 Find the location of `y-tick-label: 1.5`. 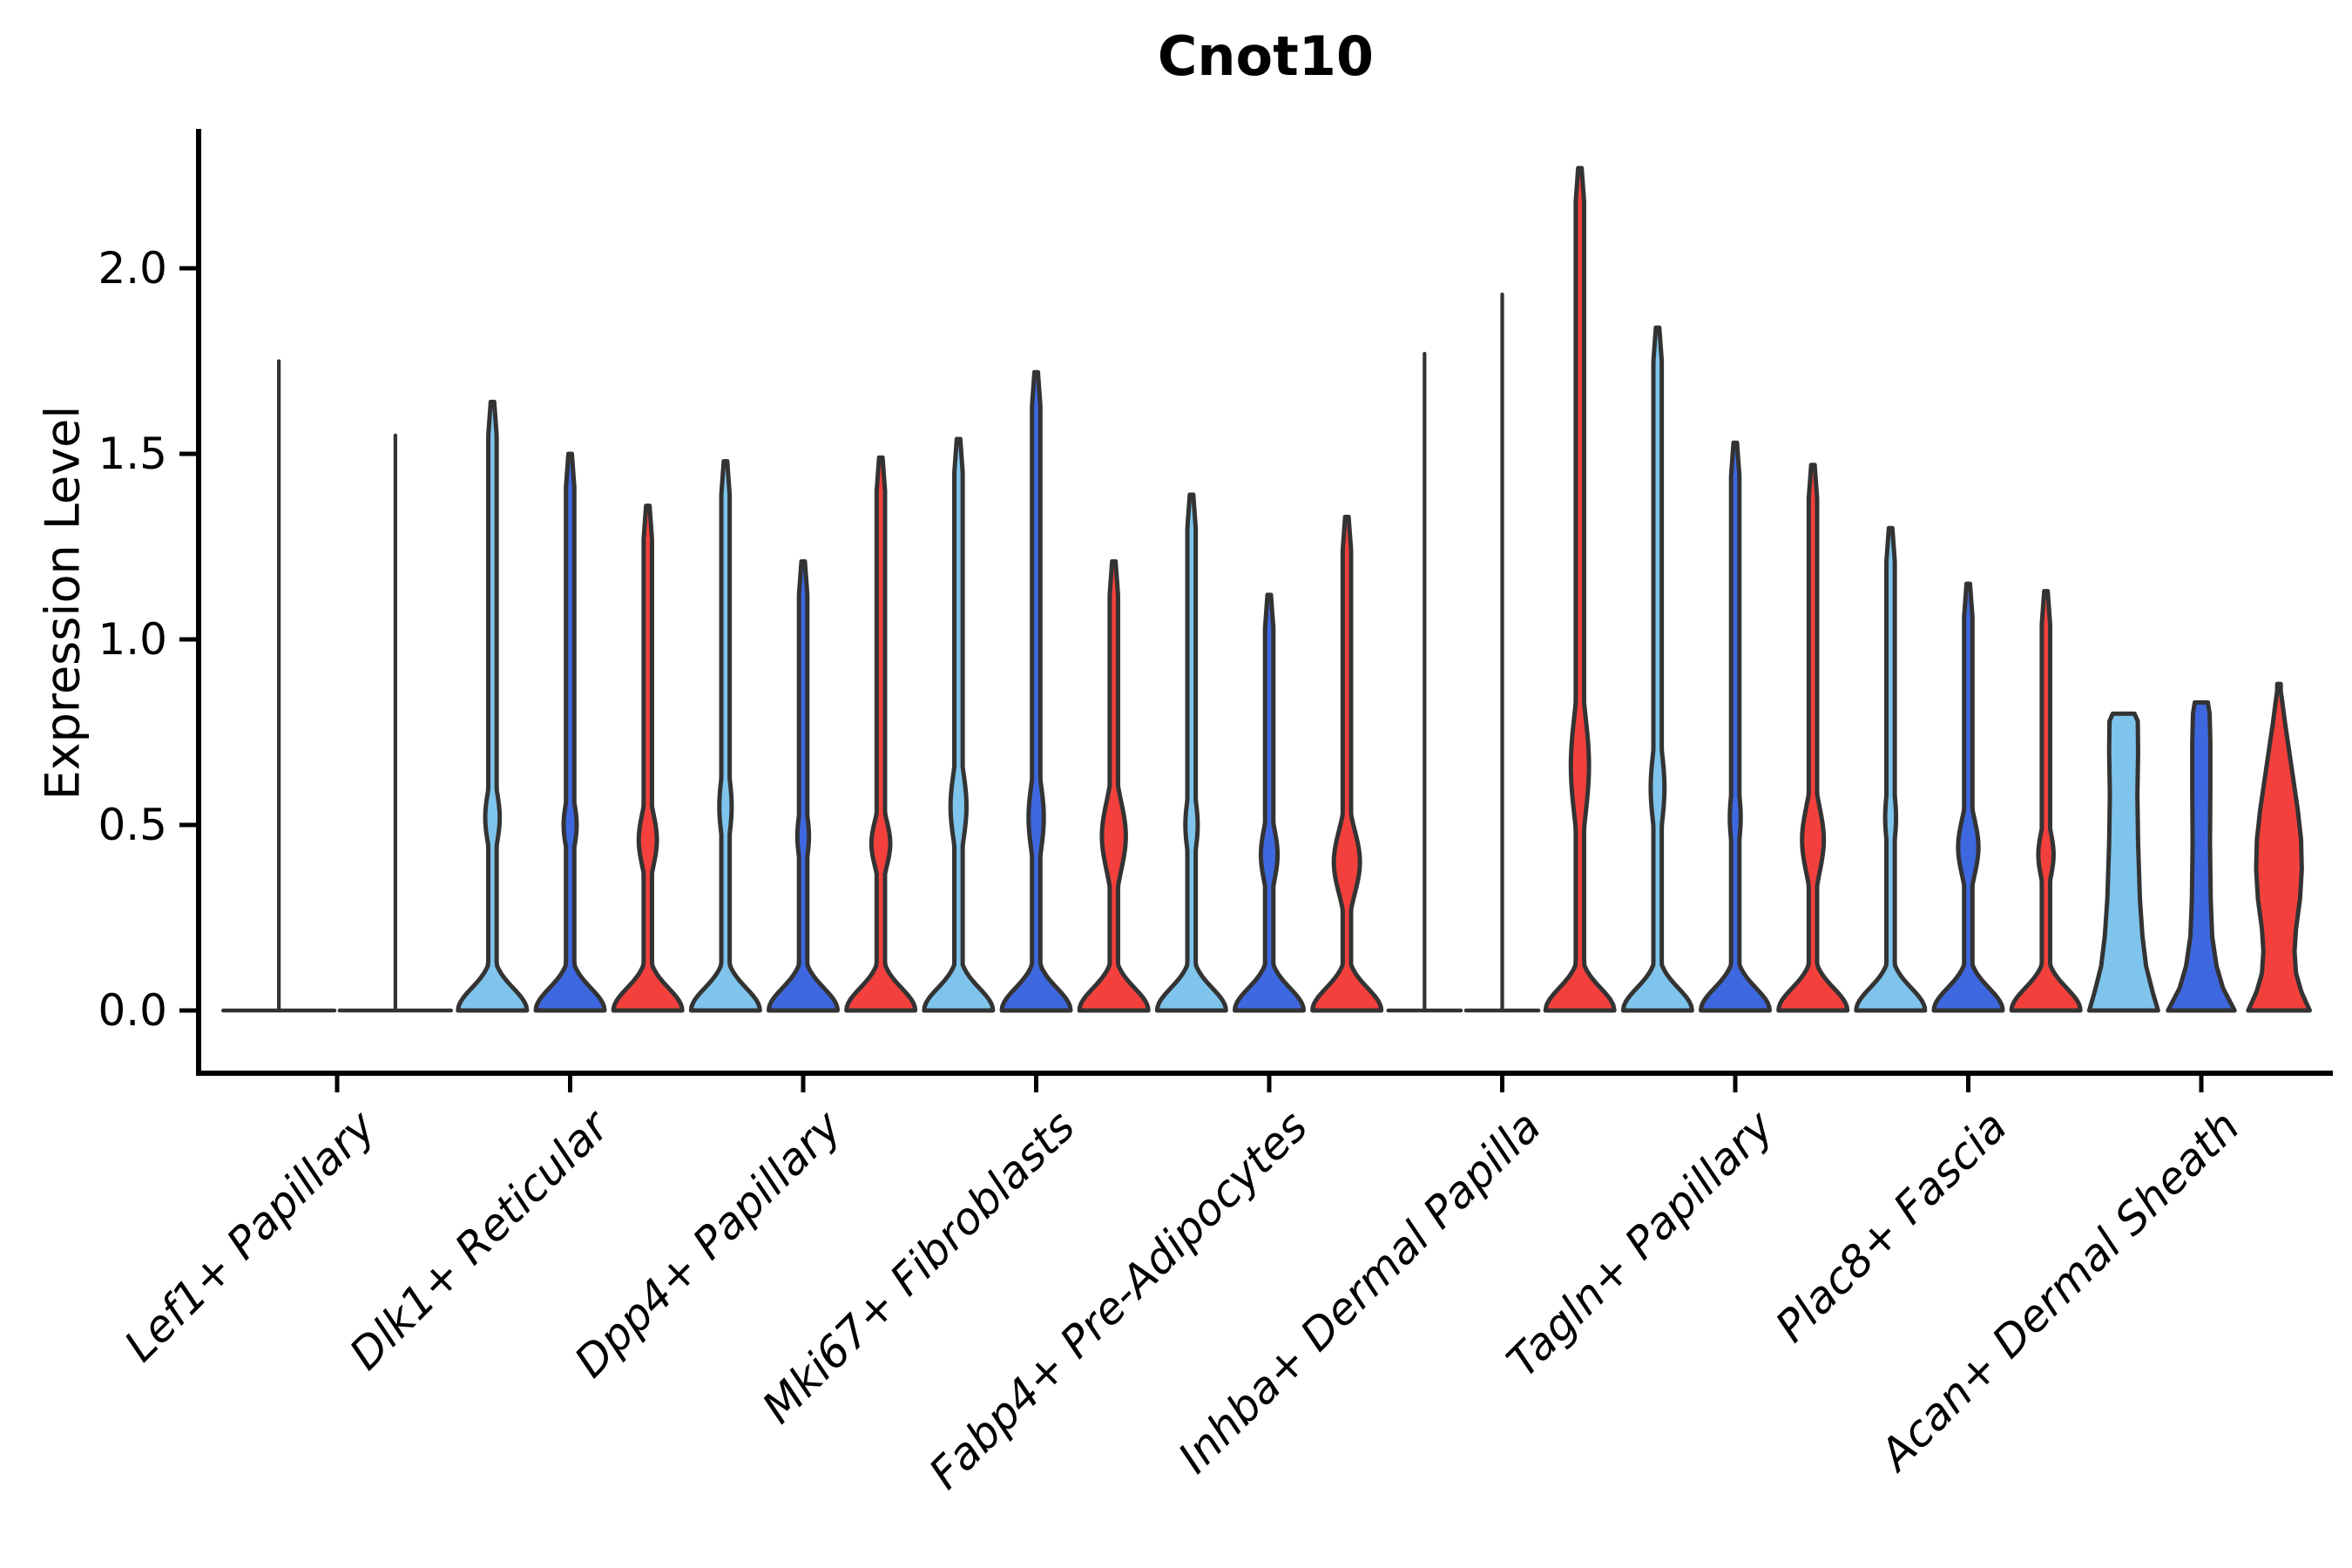

y-tick-label: 1.5 is located at coordinates (132, 454).